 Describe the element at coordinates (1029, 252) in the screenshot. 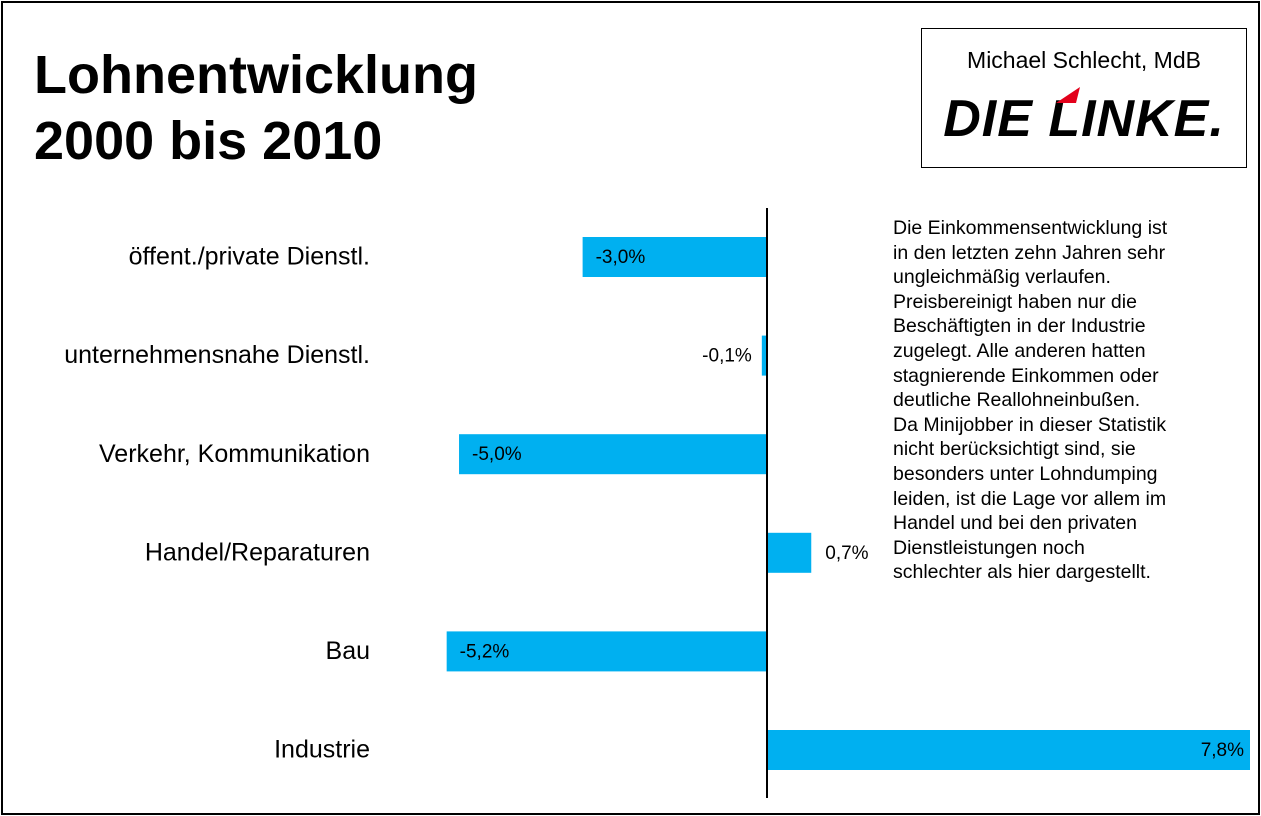

I see `annotation-line: in den letzten zehn Jahren sehr` at that location.